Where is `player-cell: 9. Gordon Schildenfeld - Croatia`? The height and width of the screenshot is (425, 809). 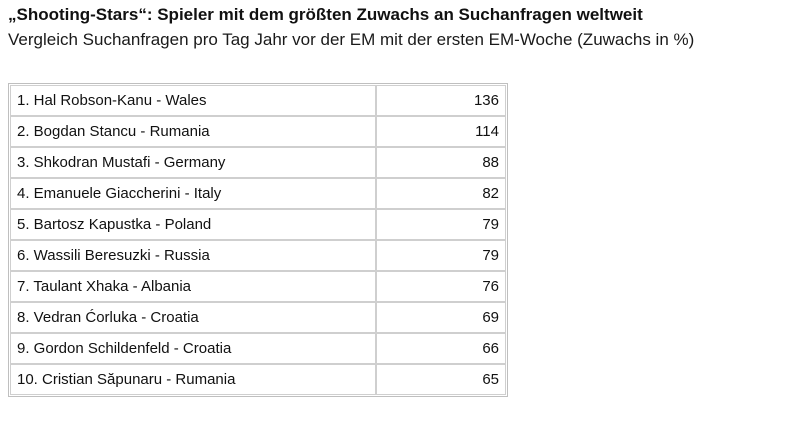 player-cell: 9. Gordon Schildenfeld - Croatia is located at coordinates (193, 348).